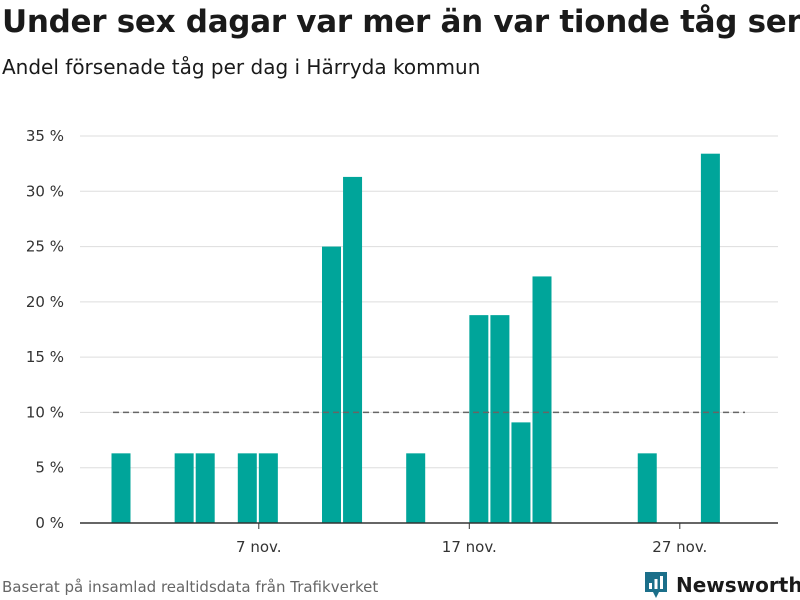 Image resolution: width=800 pixels, height=600 pixels. Describe the element at coordinates (45, 247) in the screenshot. I see `y-tick-label: 25 %` at that location.